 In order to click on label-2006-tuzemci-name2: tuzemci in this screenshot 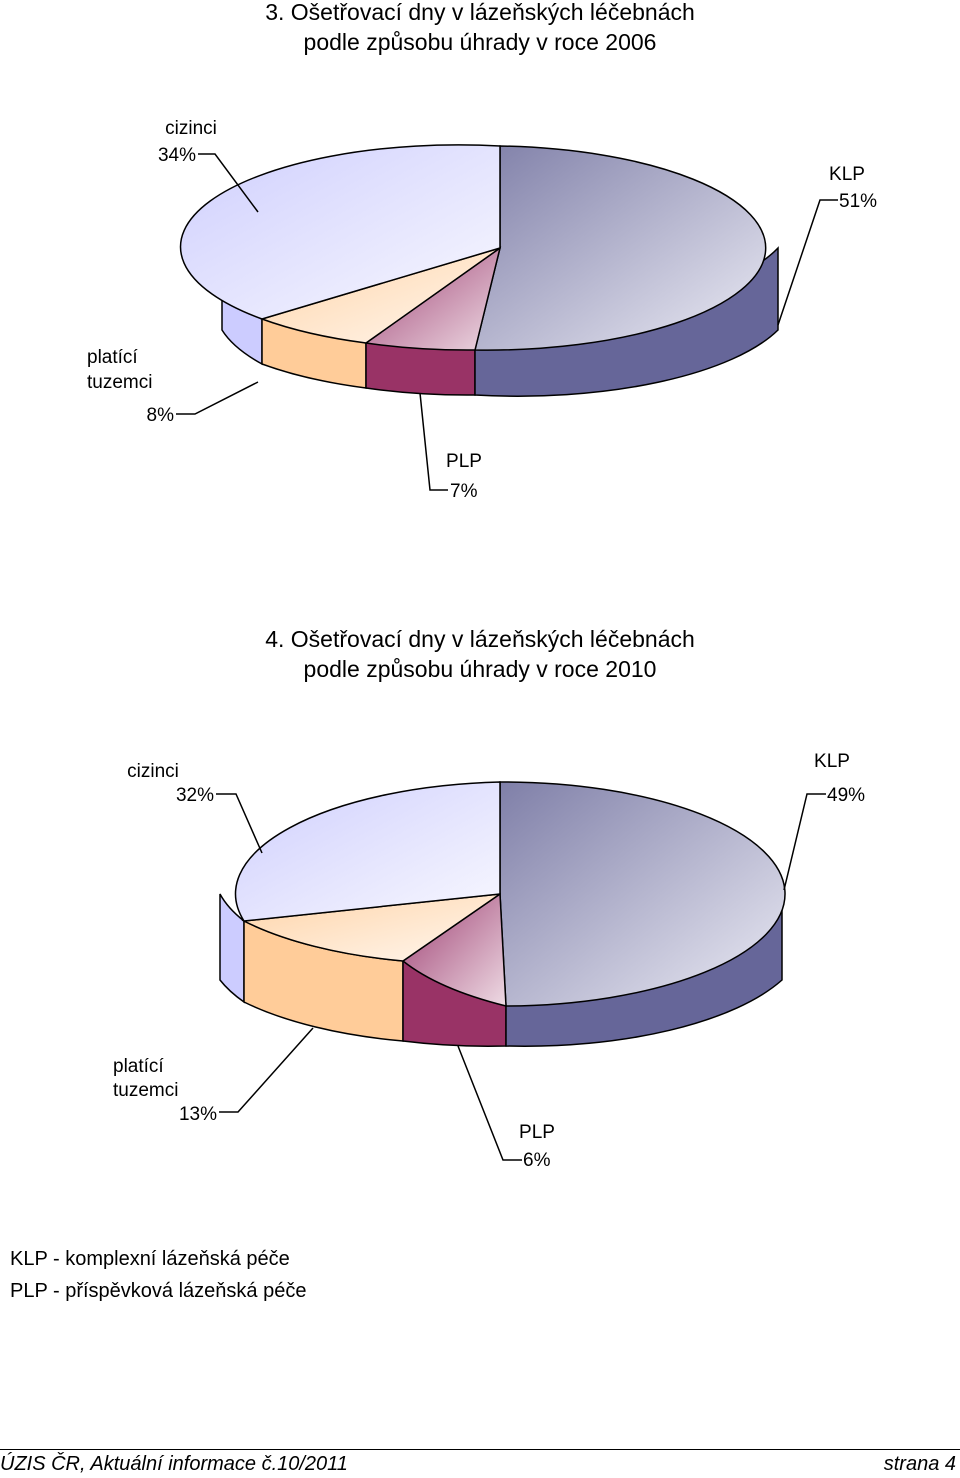, I will do `click(119, 382)`.